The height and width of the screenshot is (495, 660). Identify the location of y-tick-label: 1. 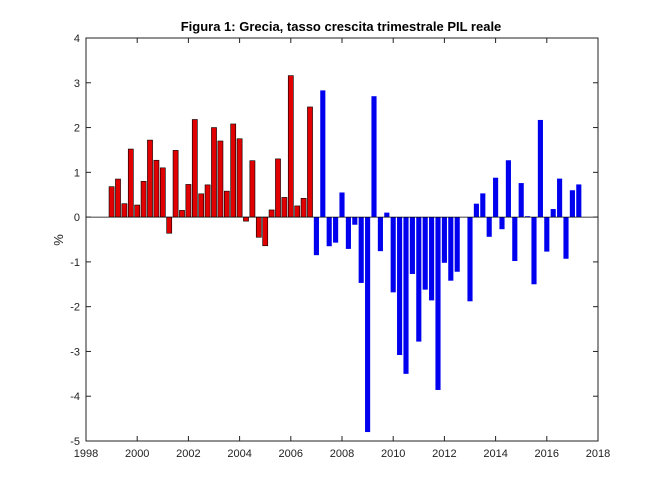
(77, 173).